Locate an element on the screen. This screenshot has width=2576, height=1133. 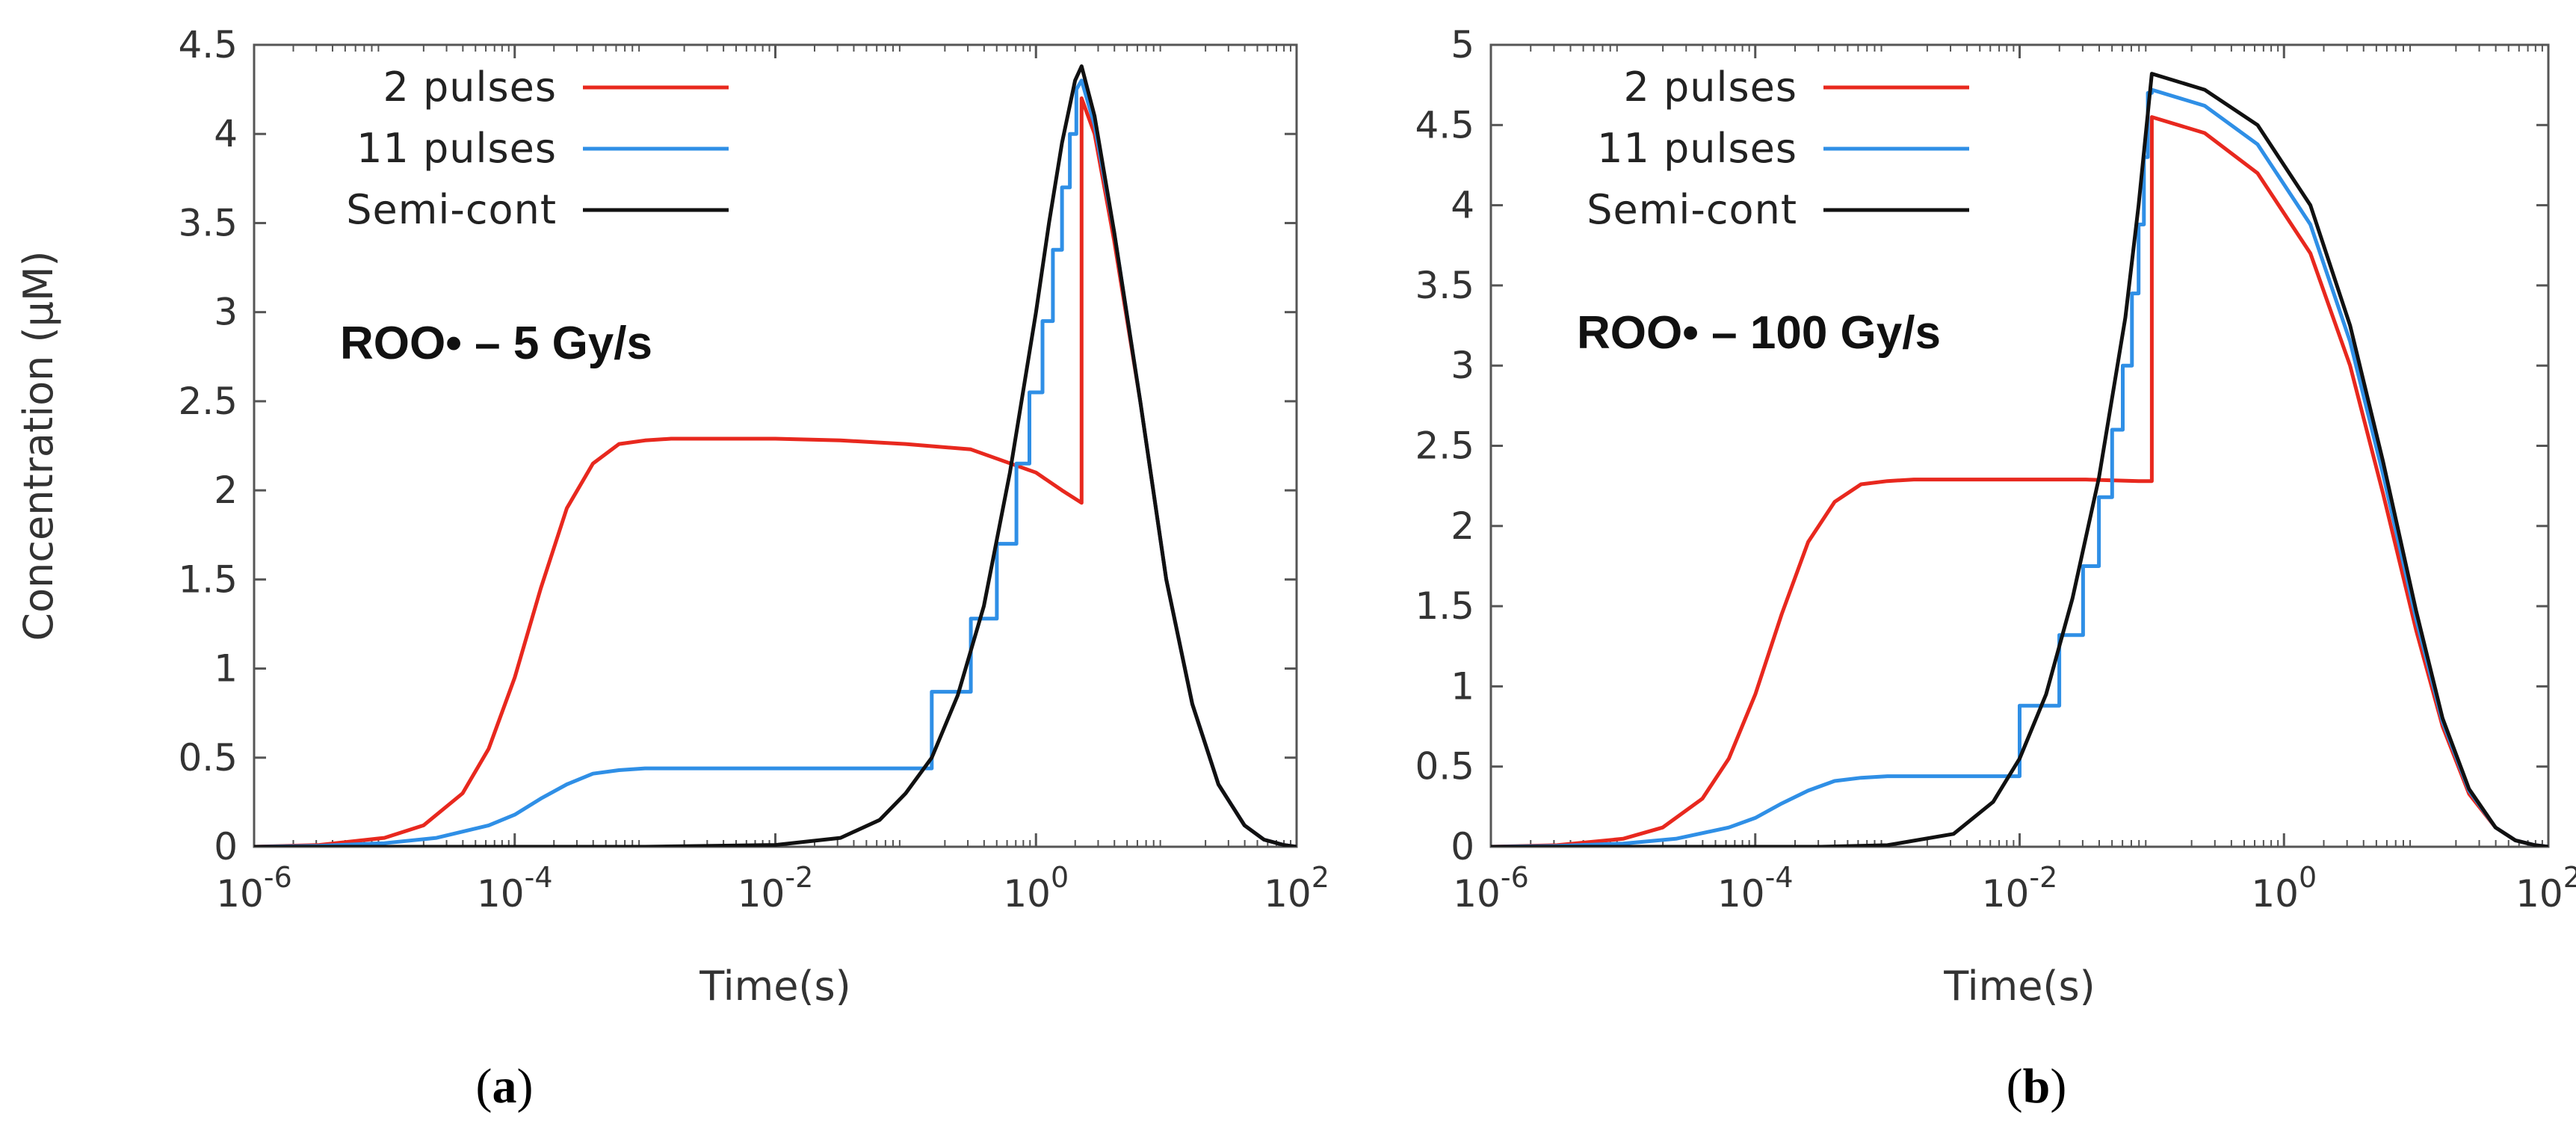
y-axis-label: Concentration (µM) is located at coordinates (39, 445).